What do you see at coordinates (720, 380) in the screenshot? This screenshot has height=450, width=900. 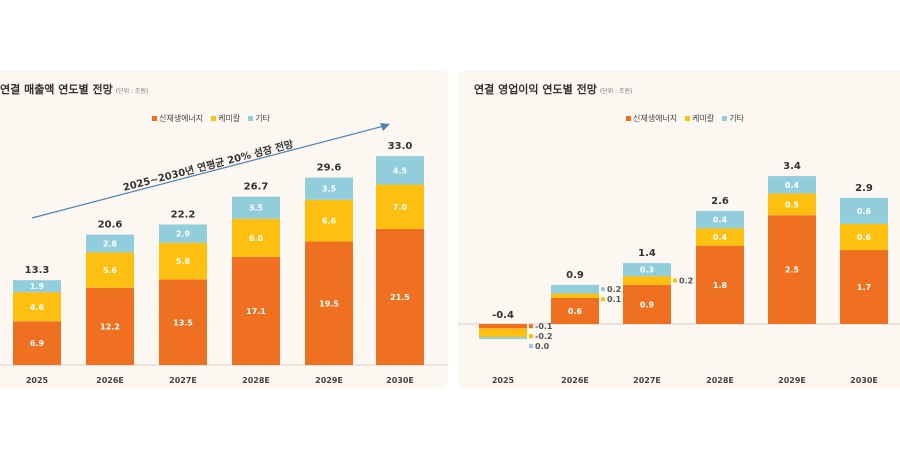 I see `x-tick-label: 2028E` at bounding box center [720, 380].